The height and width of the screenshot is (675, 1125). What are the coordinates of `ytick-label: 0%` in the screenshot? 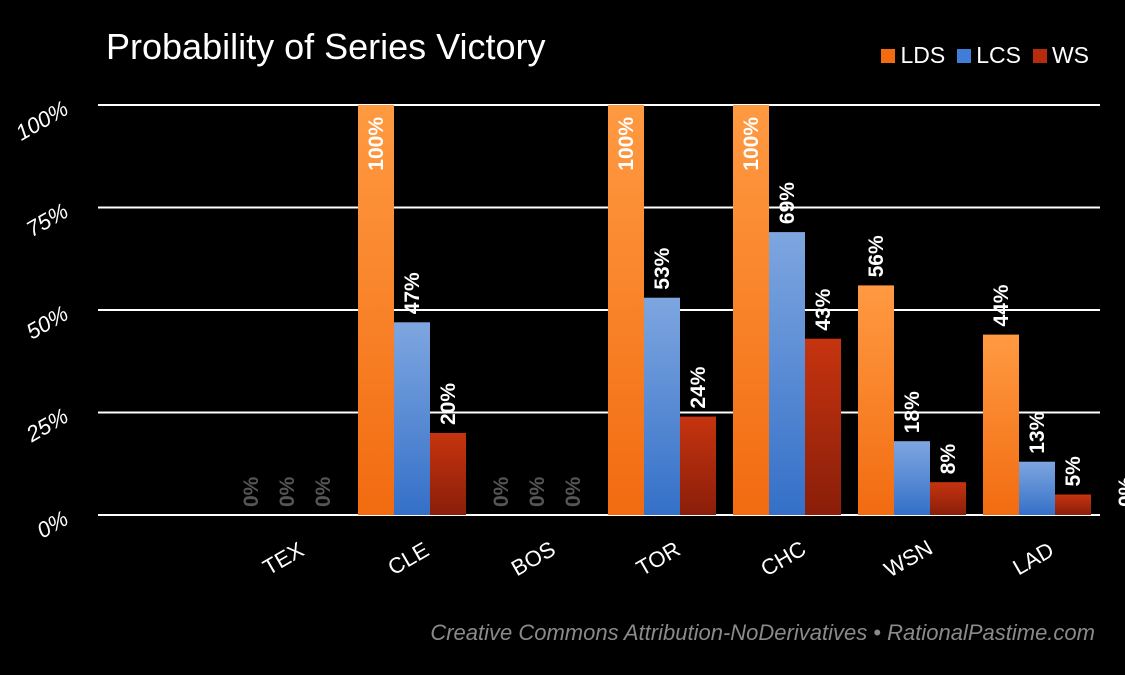 It's located at (52, 525).